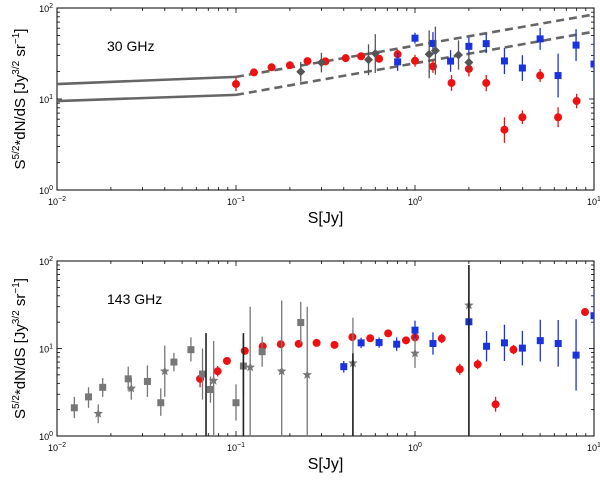 The height and width of the screenshot is (481, 600). What do you see at coordinates (326, 218) in the screenshot?
I see `x-axis-label: S[Jy]` at bounding box center [326, 218].